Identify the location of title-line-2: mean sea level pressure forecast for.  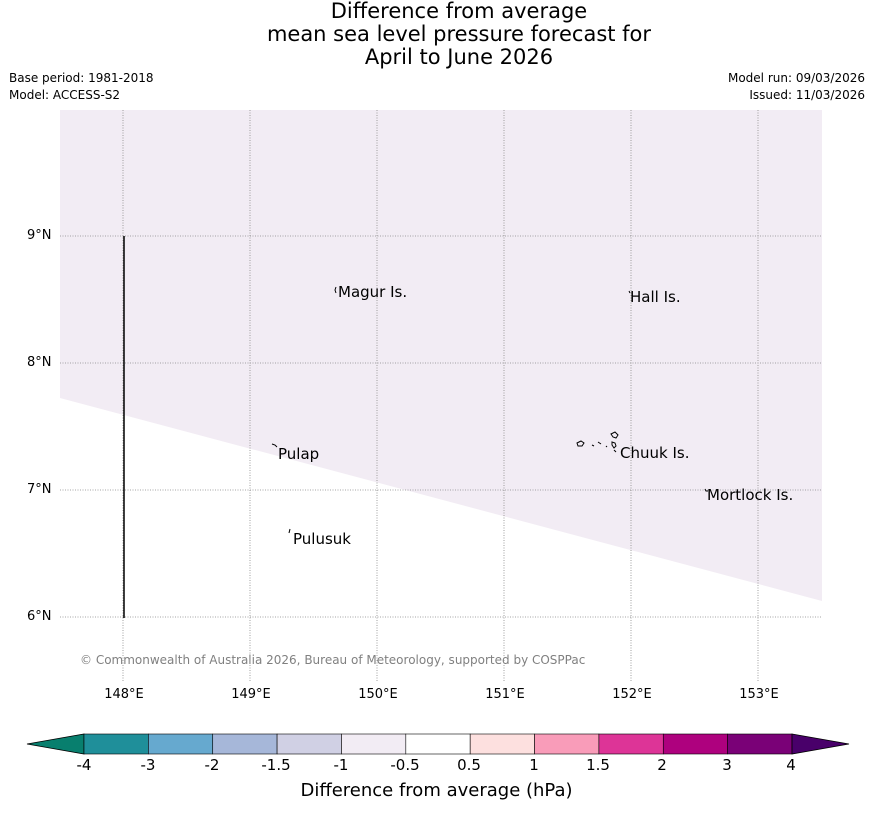
(459, 34).